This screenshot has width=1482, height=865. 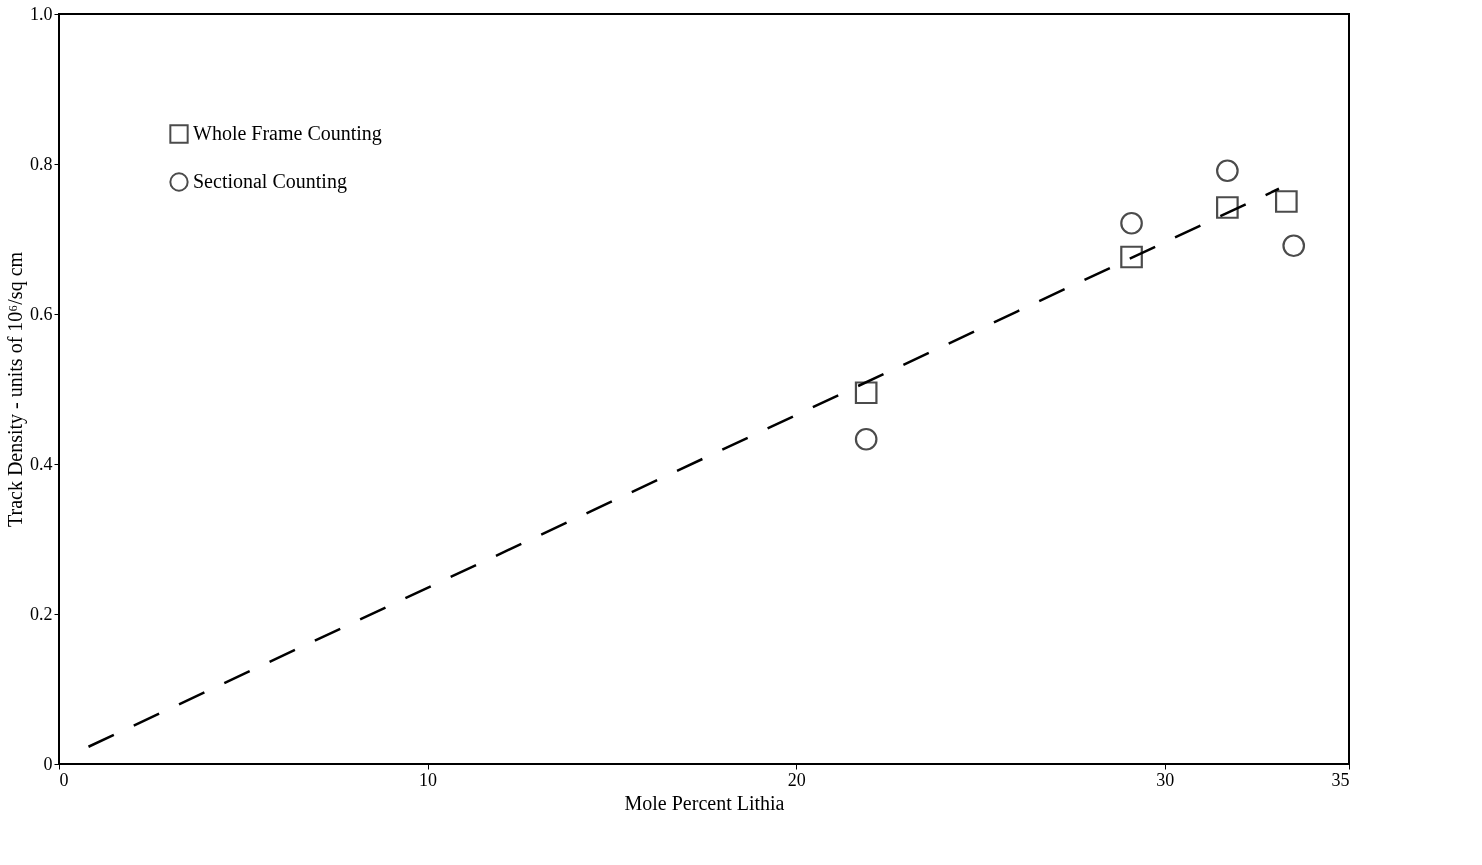 I want to click on legend-label: Whole Frame Counting, so click(x=287, y=133).